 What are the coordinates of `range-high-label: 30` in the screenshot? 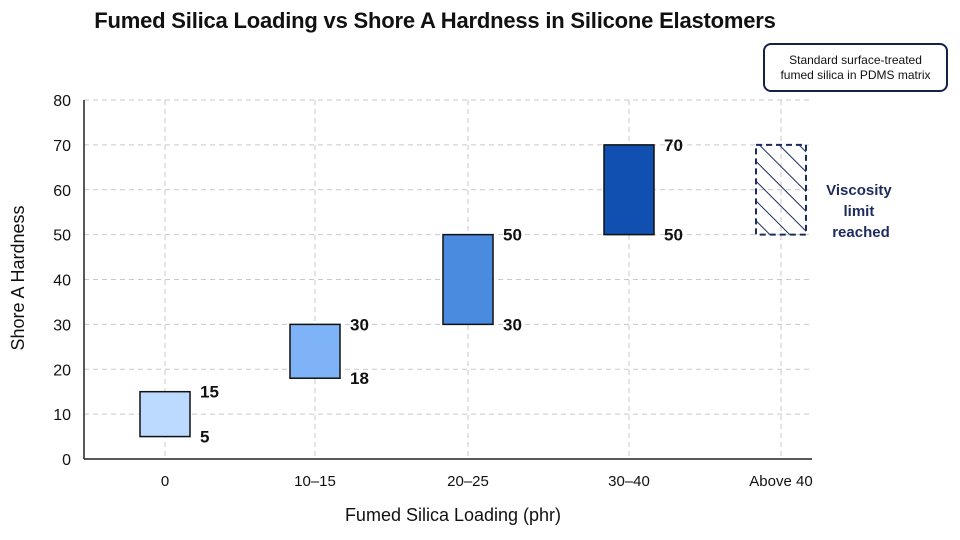 It's located at (359, 324).